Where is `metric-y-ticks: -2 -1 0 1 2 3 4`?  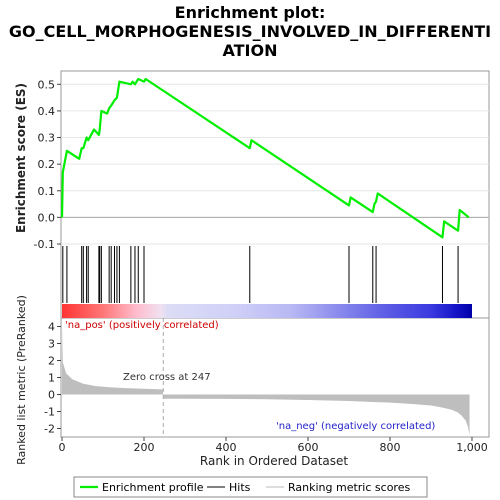
metric-y-ticks: -2 -1 0 1 2 3 4 is located at coordinates (52, 378).